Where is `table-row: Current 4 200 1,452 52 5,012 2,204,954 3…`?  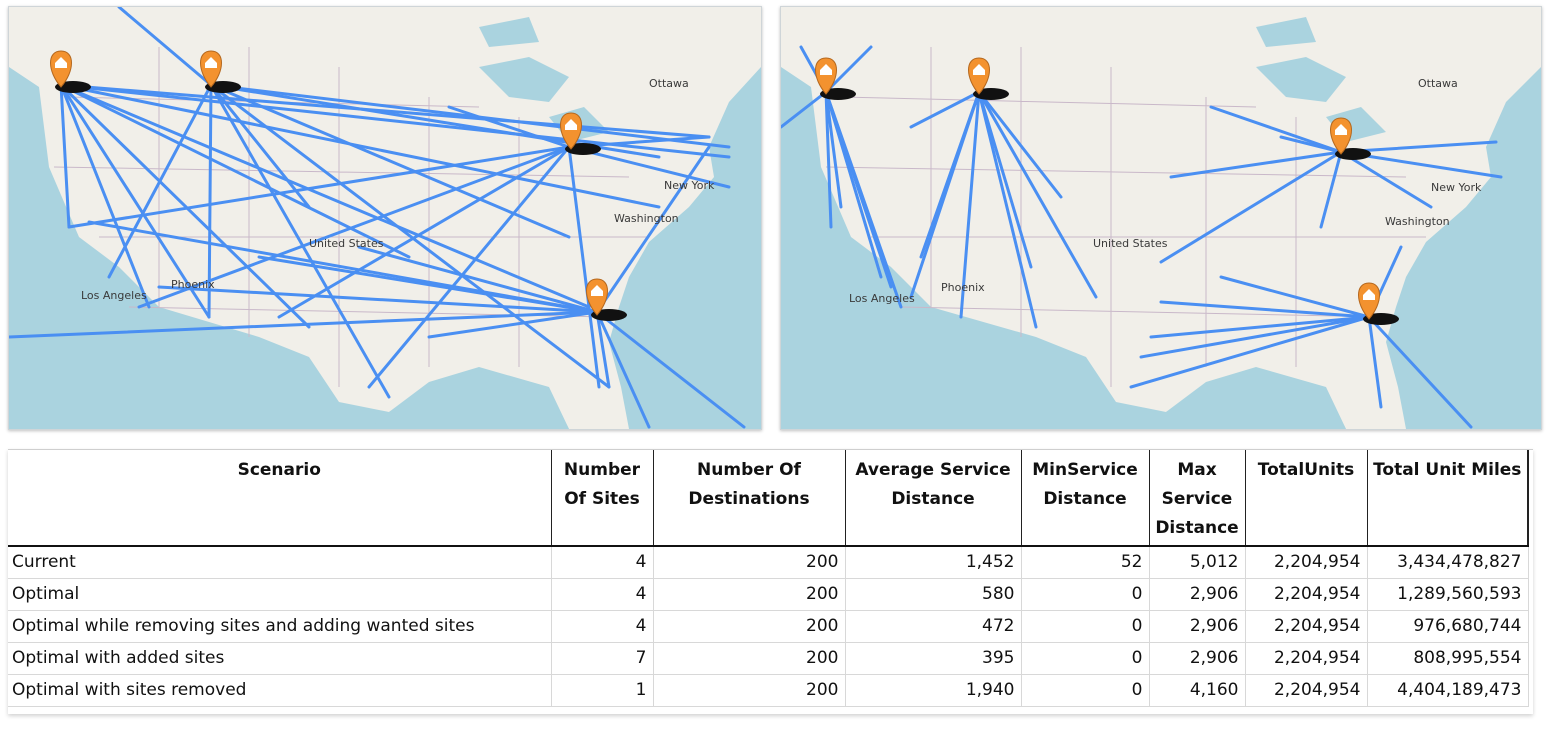 table-row: Current 4 200 1,452 52 5,012 2,204,954 3… is located at coordinates (768, 562).